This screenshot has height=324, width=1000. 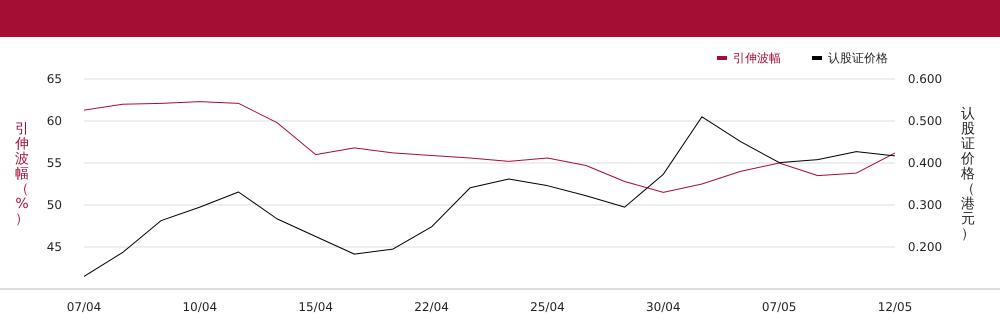 I want to click on x-tick-label: 10/04, so click(x=200, y=307).